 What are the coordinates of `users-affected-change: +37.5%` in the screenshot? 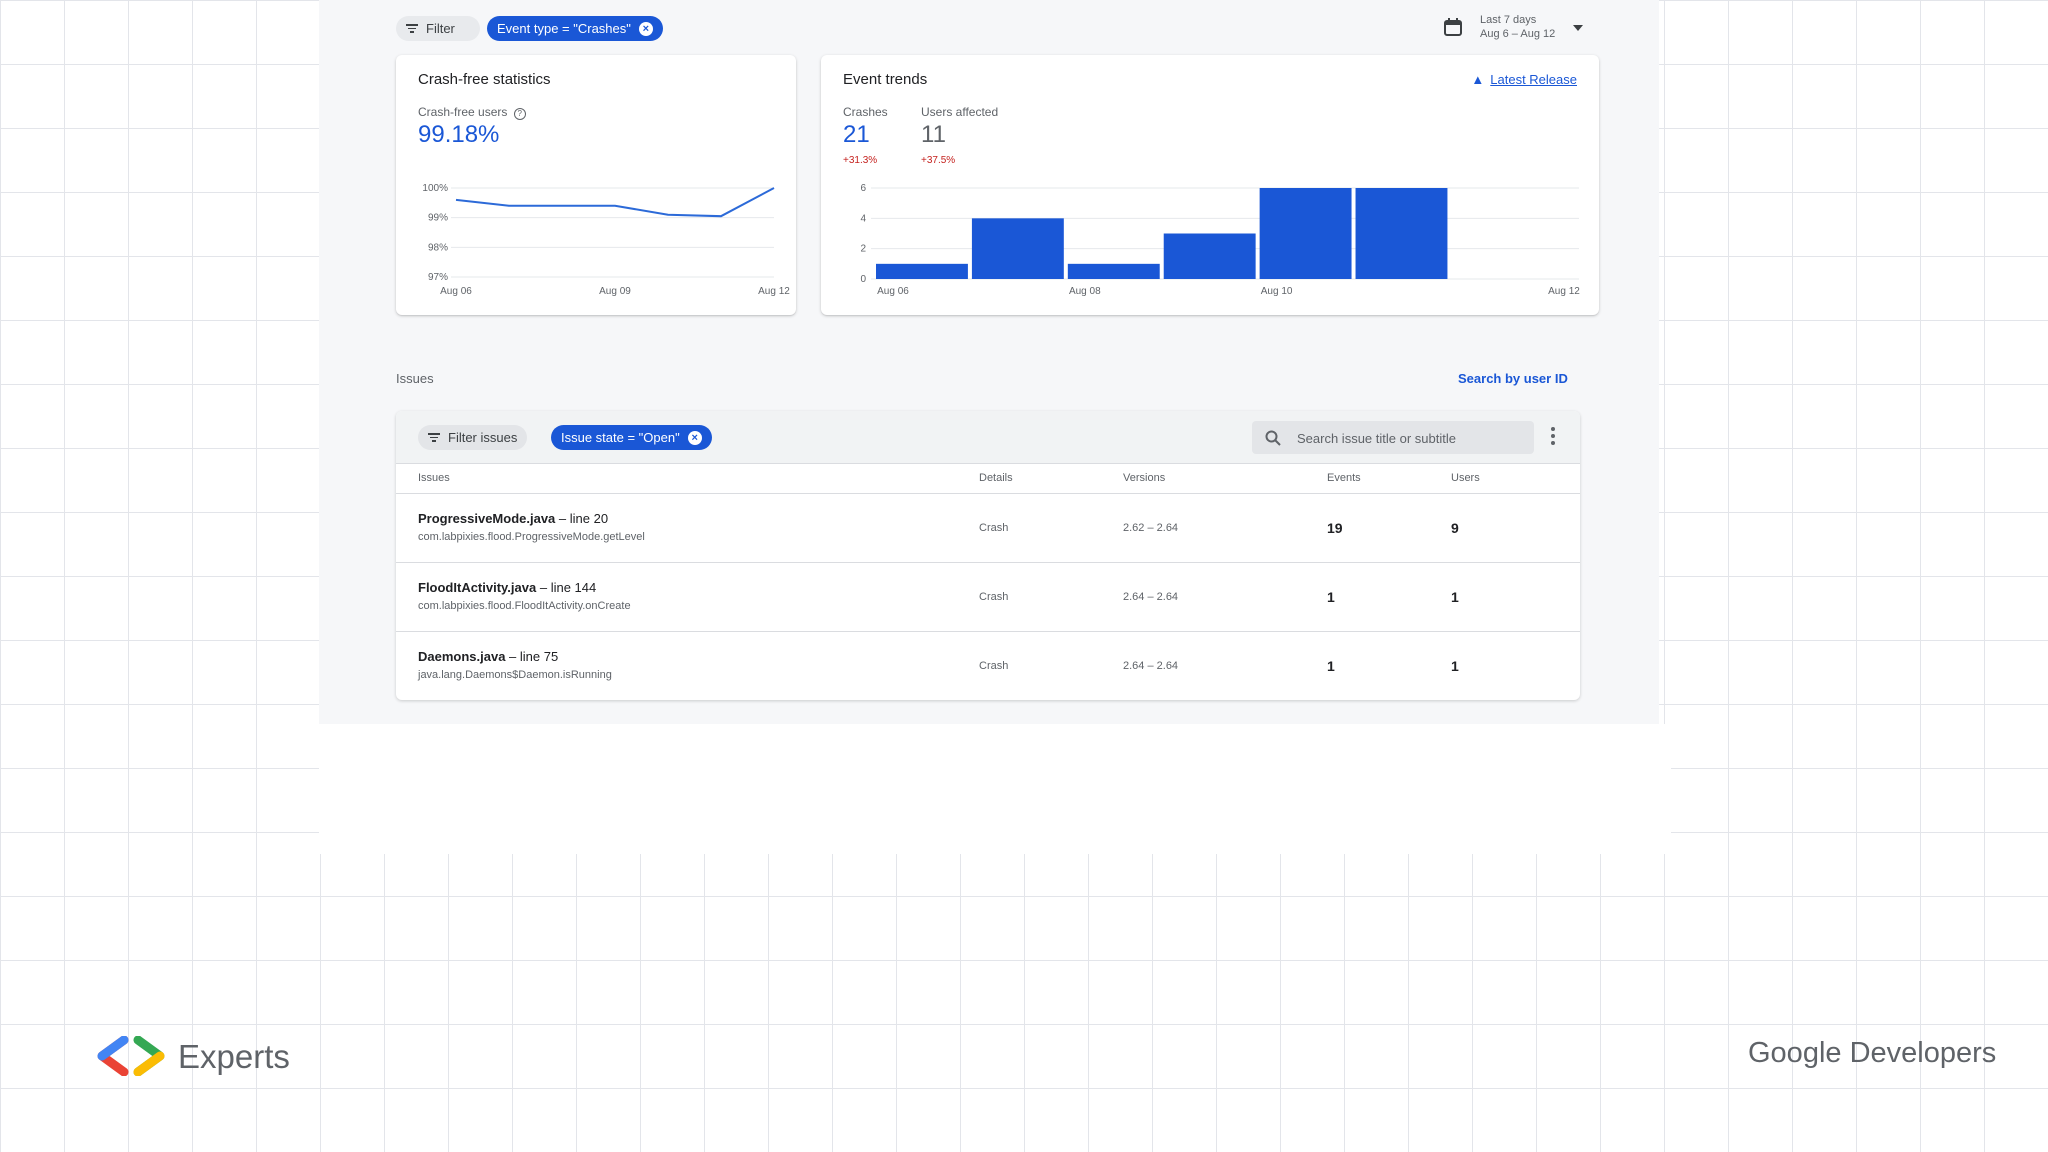 It's located at (938, 160).